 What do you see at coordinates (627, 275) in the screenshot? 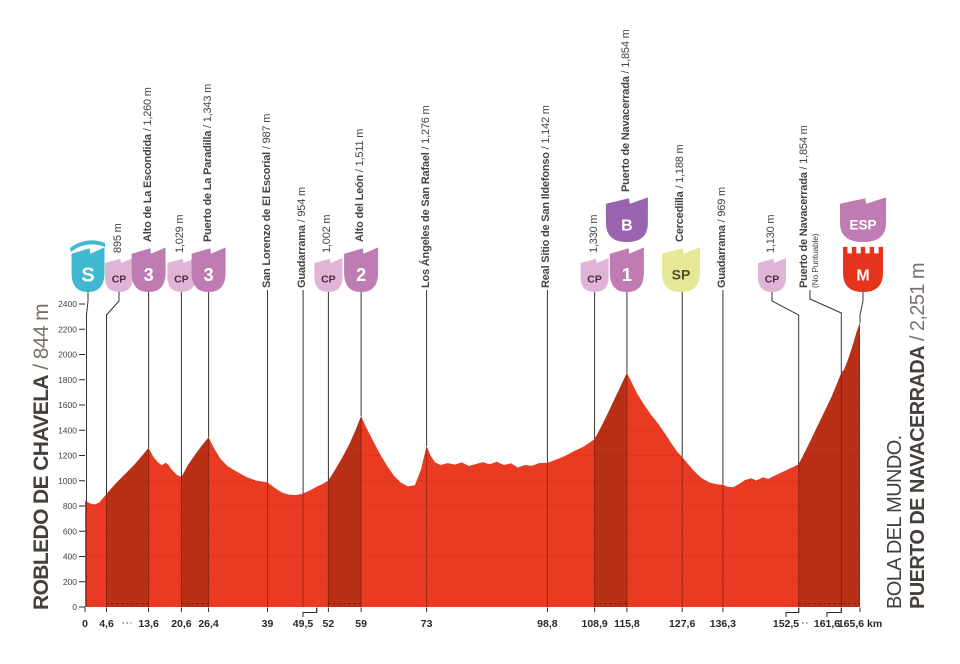
I see `badge-letter: 1` at bounding box center [627, 275].